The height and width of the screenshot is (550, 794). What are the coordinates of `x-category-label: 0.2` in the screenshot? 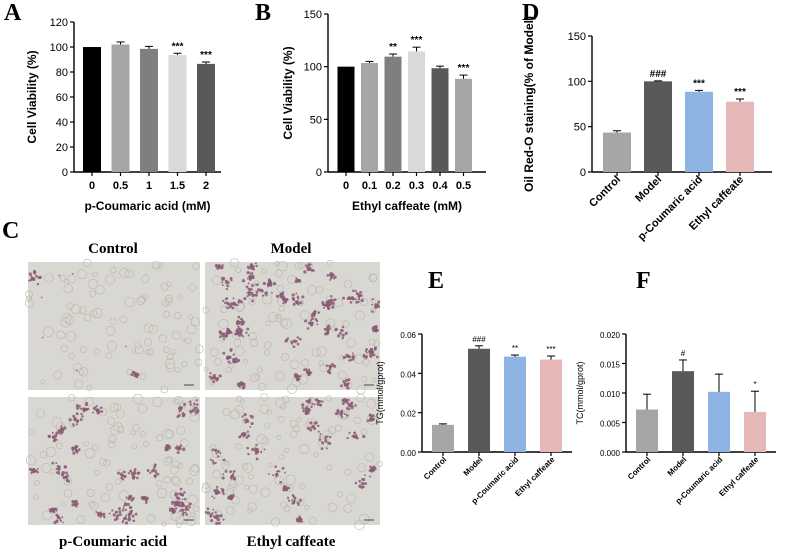 It's located at (392, 186).